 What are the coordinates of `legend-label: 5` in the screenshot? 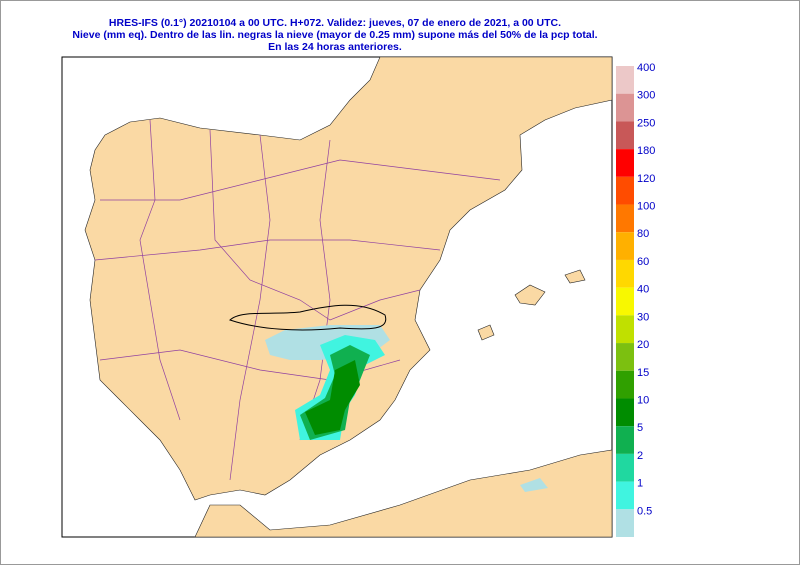 It's located at (640, 428).